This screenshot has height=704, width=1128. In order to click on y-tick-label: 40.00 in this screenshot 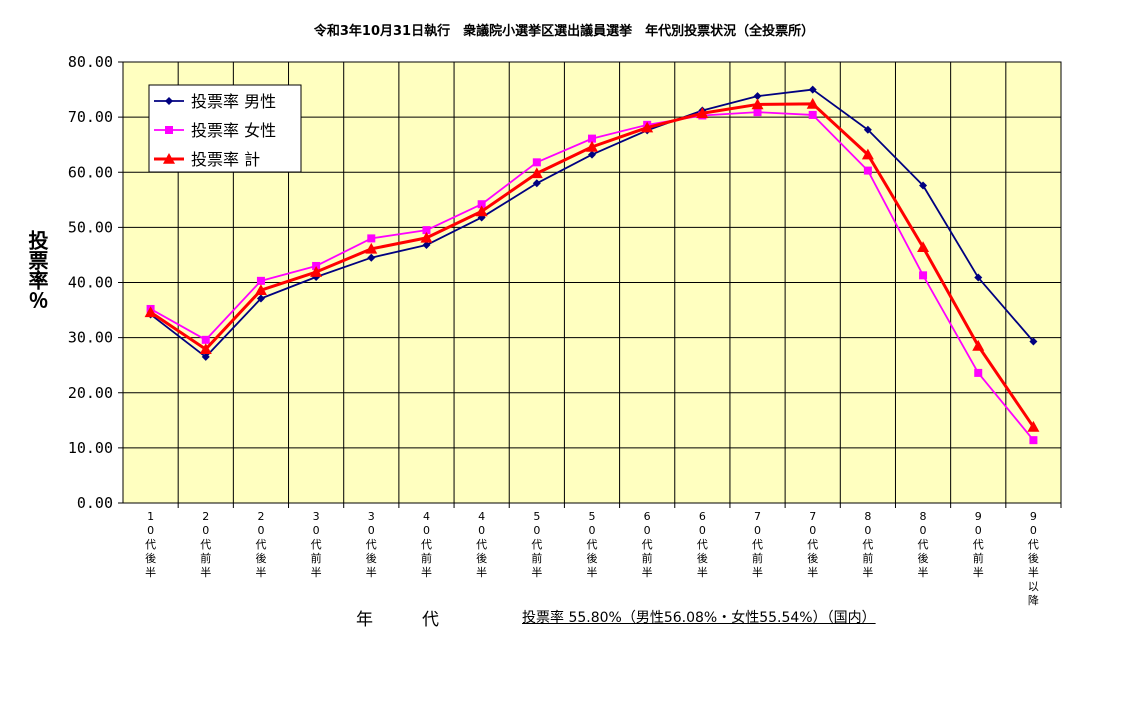, I will do `click(90, 283)`.